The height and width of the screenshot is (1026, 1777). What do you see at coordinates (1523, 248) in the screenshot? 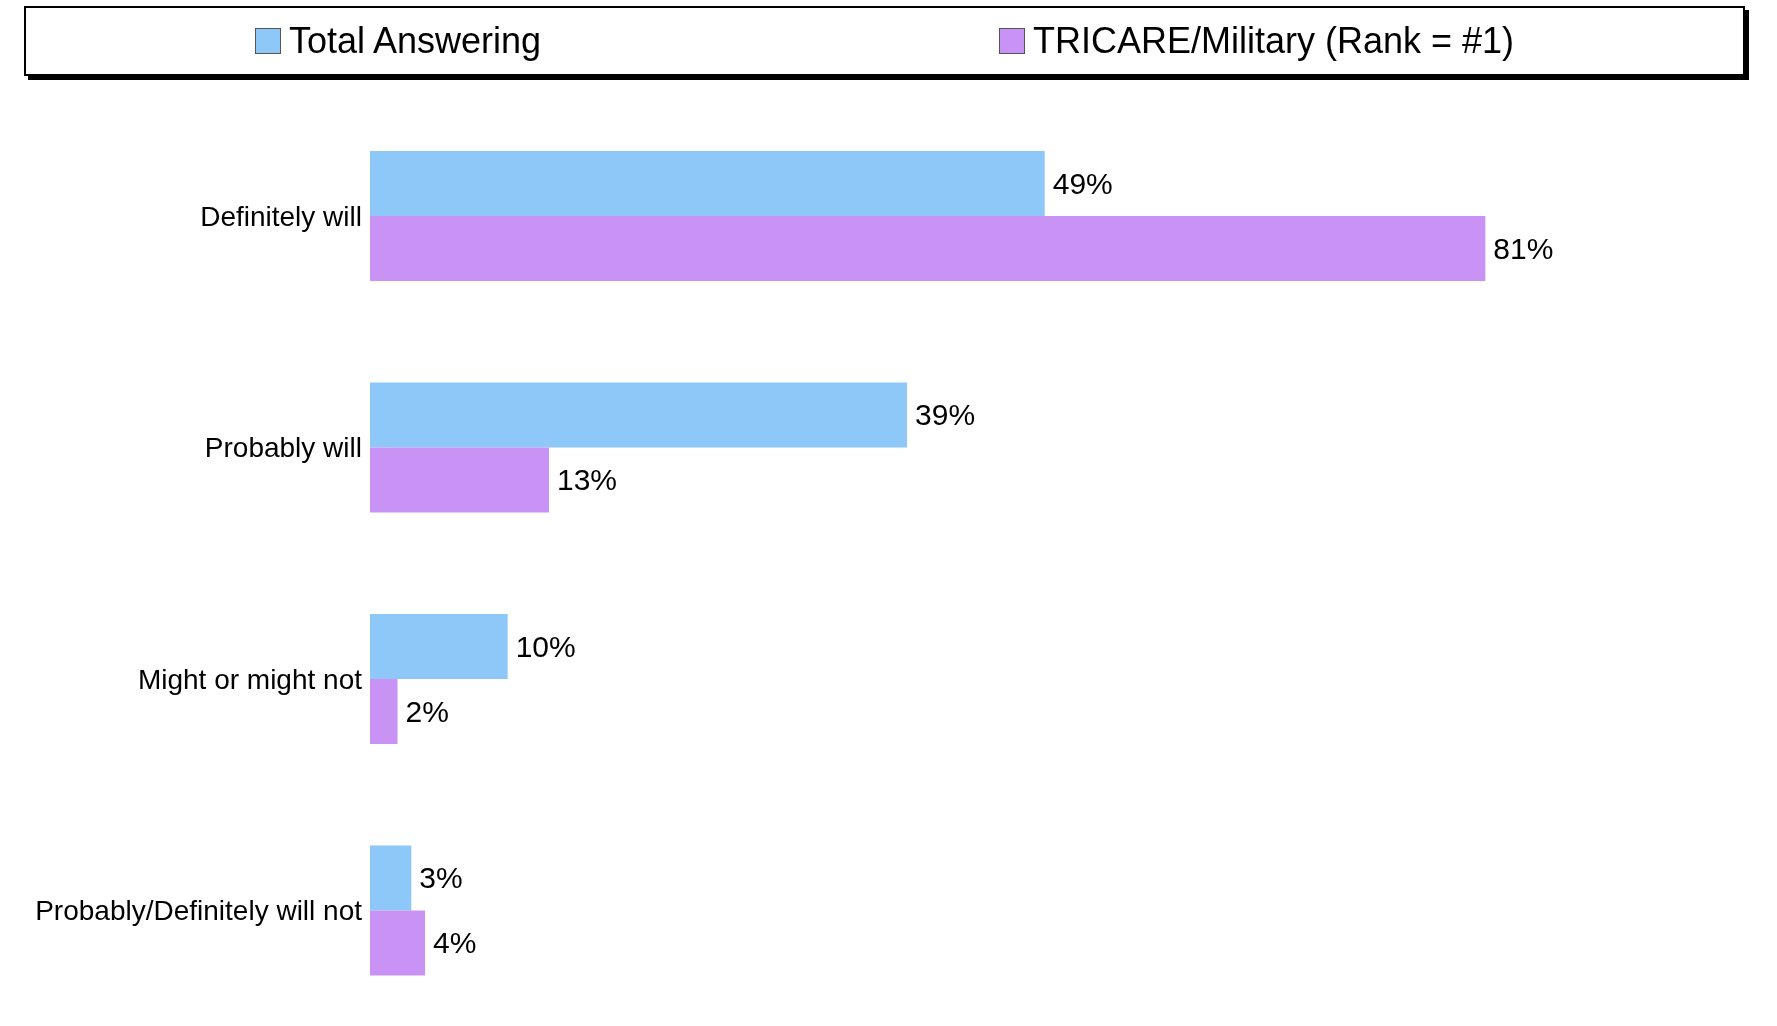
I see `data-label: 81%` at bounding box center [1523, 248].